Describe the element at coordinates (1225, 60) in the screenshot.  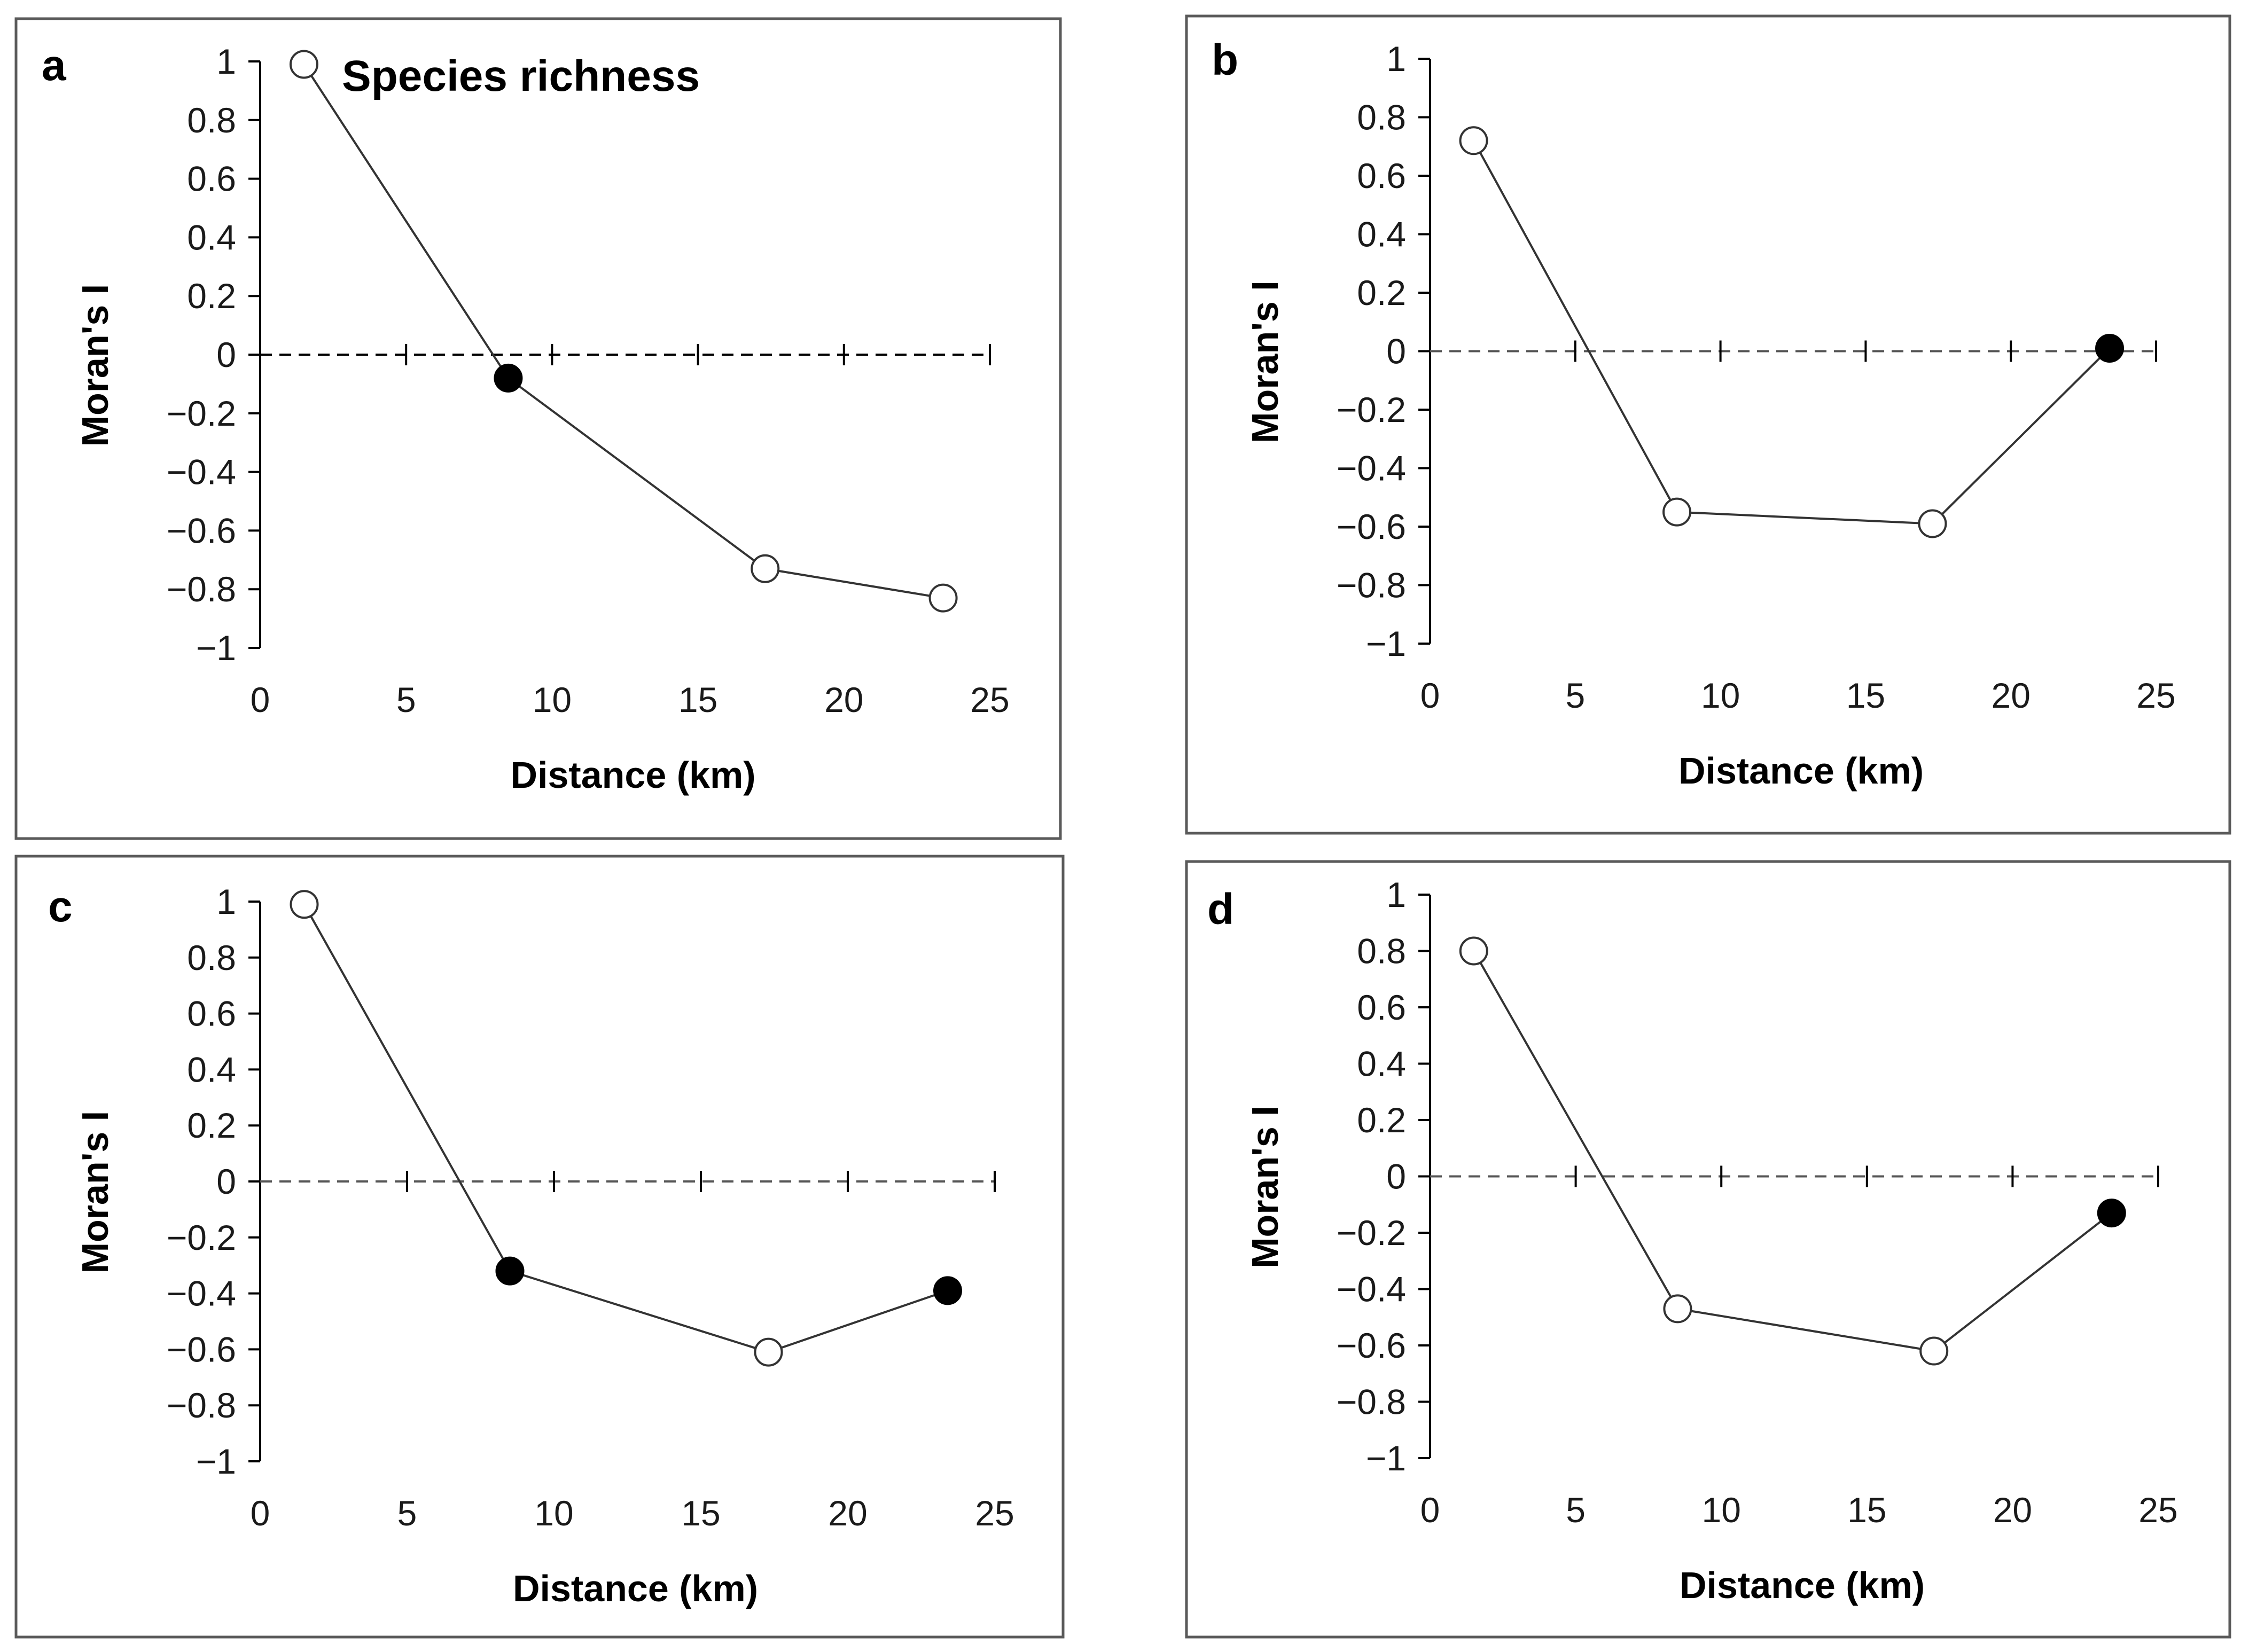
I see `panel-label: b` at that location.